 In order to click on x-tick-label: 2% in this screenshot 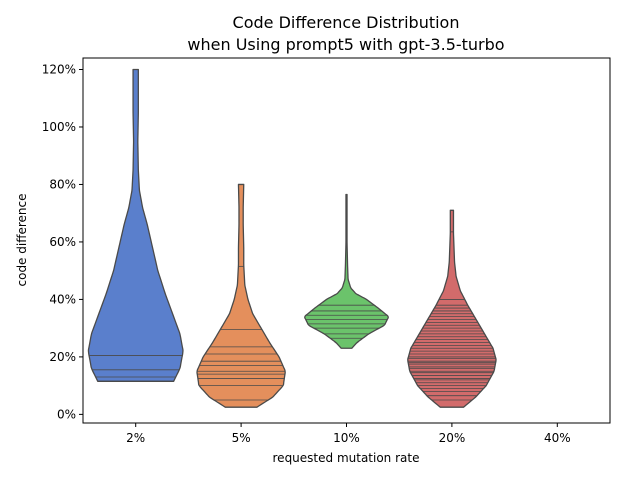, I will do `click(135, 438)`.